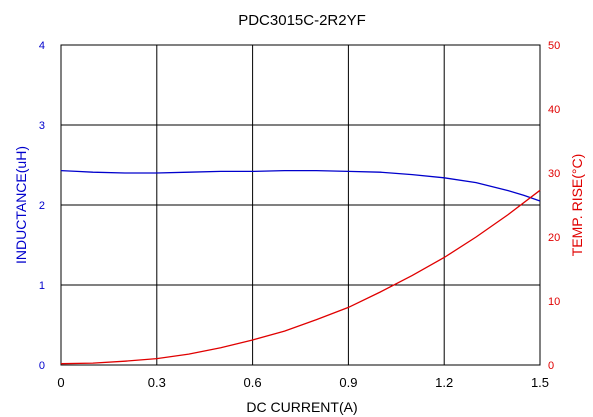 Image resolution: width=593 pixels, height=417 pixels. Describe the element at coordinates (551, 366) in the screenshot. I see `y-right-tick-label: 0` at that location.